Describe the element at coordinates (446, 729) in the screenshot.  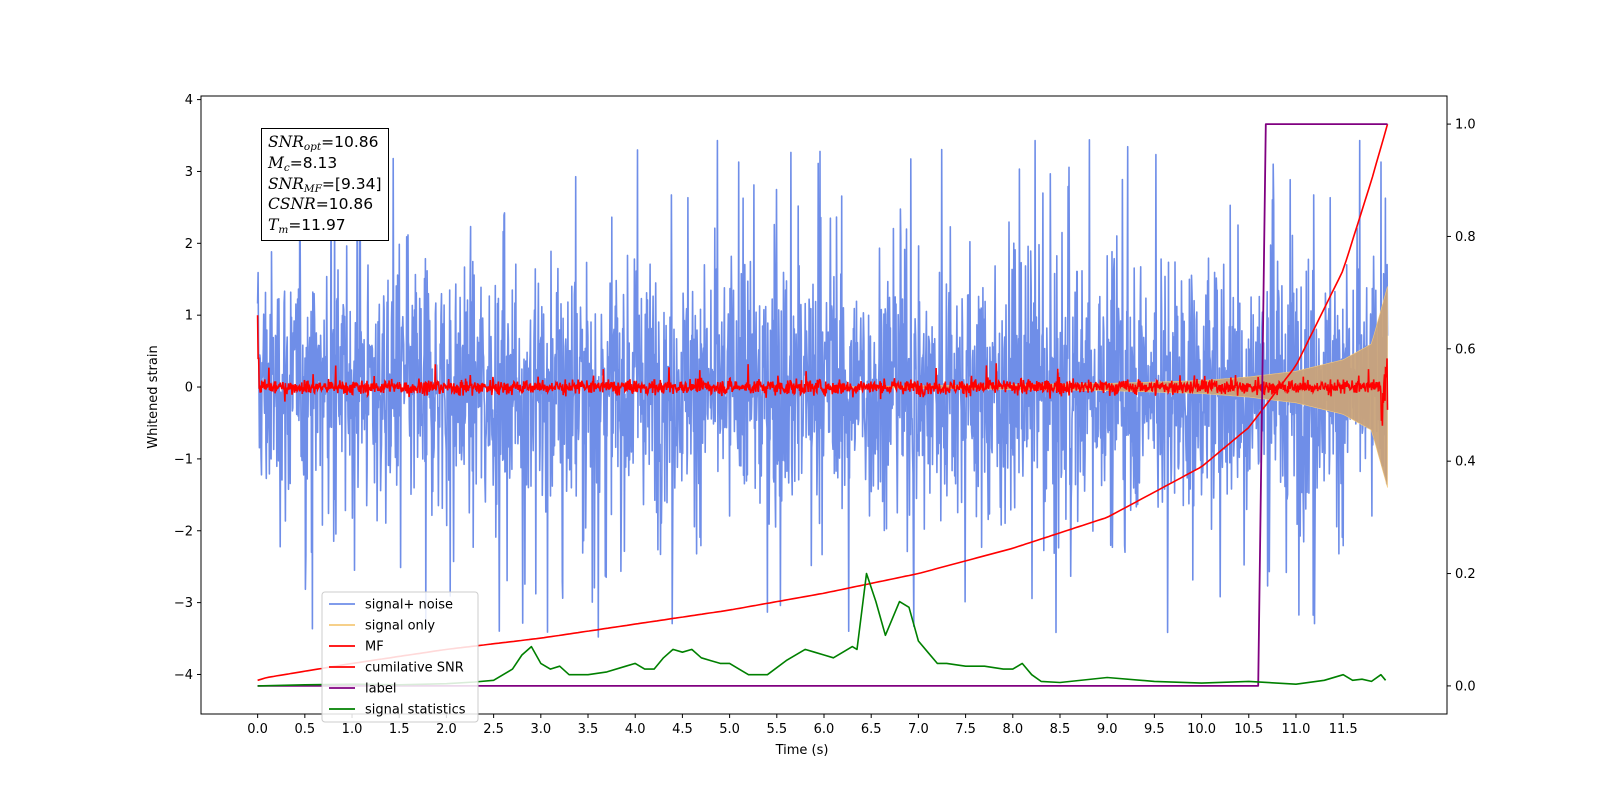
I see `x-tick-label: 2.0` at that location.